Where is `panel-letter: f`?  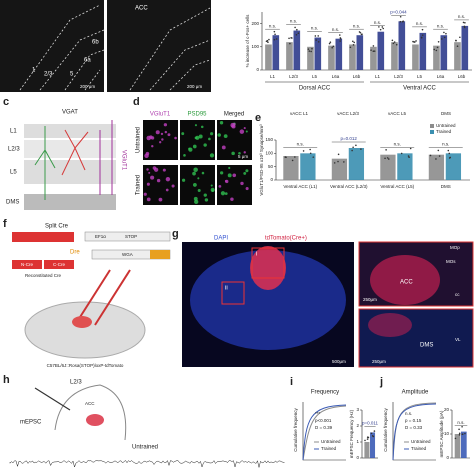
panel-letter: f is located at coordinates (5, 224).